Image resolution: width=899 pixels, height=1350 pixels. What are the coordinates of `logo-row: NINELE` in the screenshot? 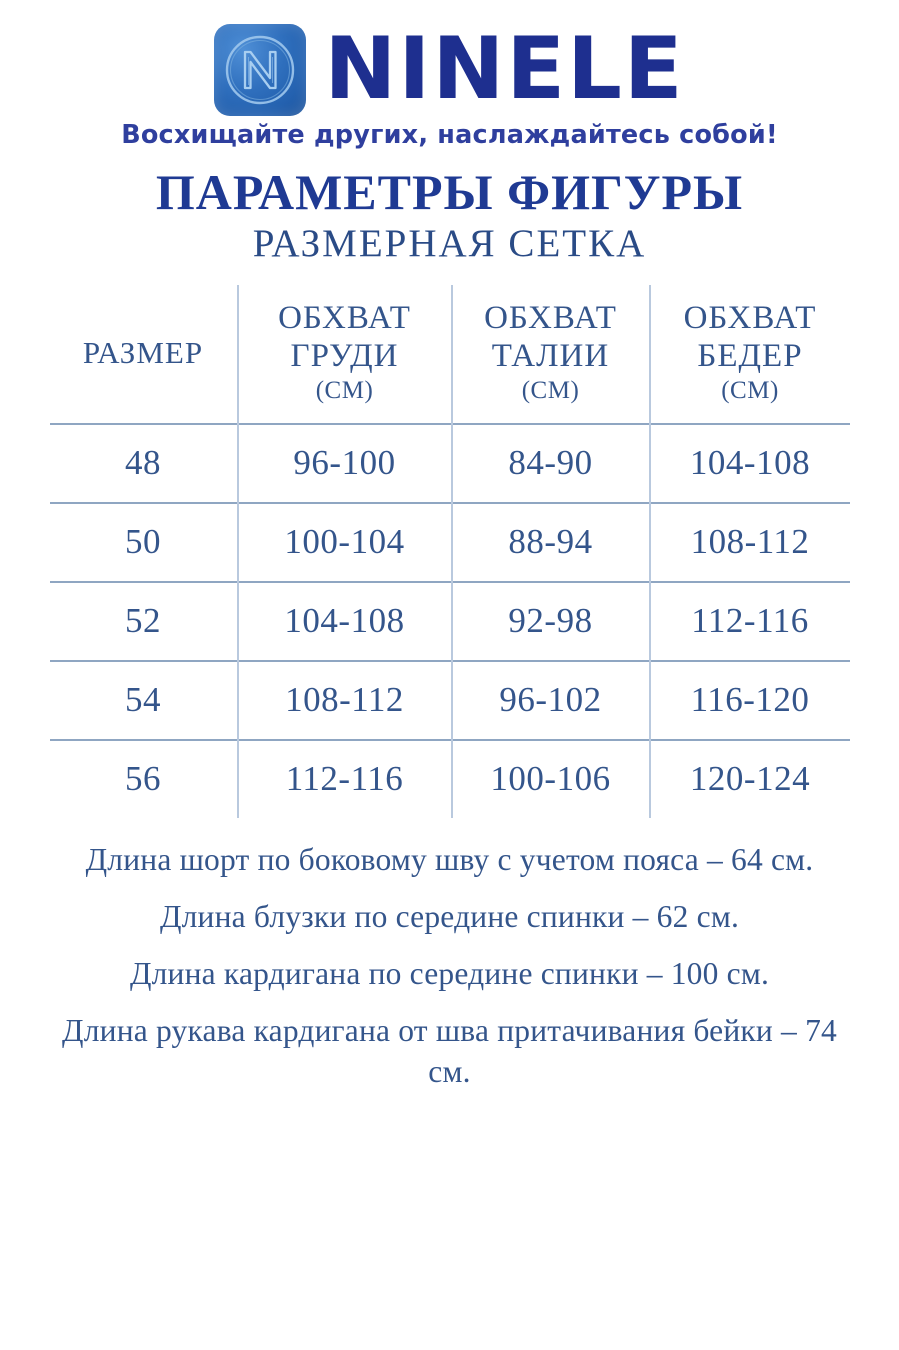 It's located at (449, 70).